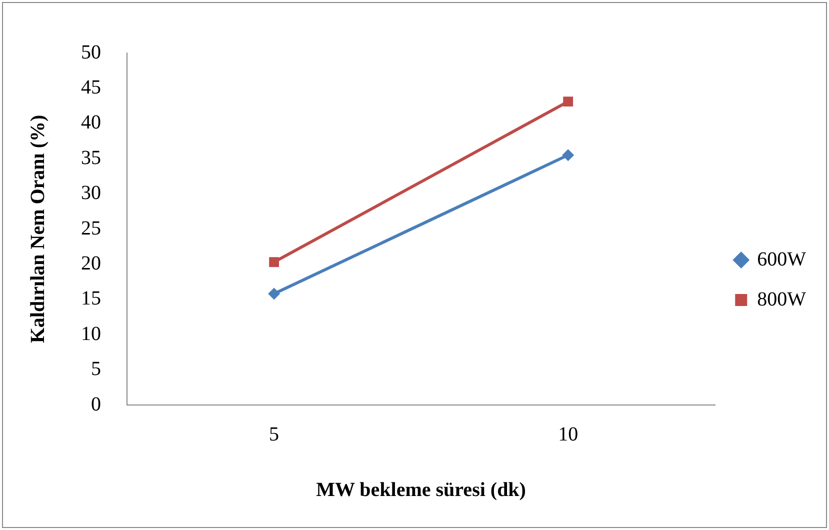 This screenshot has height=530, width=829. I want to click on y-tick-label: 30, so click(91, 193).